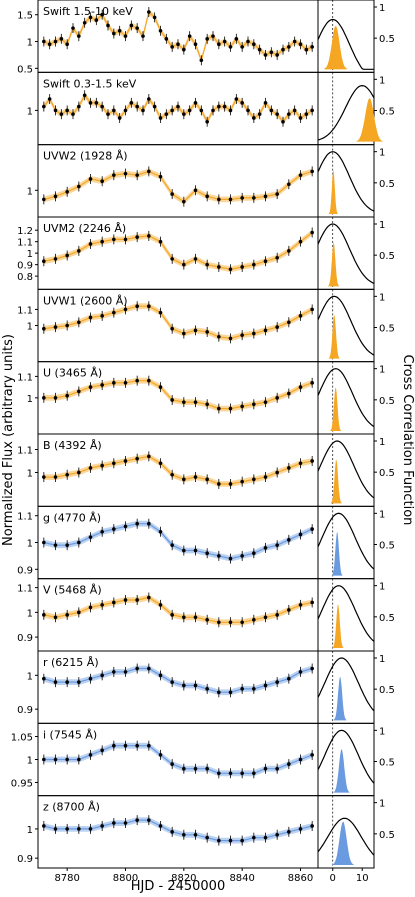 The image size is (415, 897). What do you see at coordinates (25, 589) in the screenshot?
I see `y-tick-label: 1.1` at bounding box center [25, 589].